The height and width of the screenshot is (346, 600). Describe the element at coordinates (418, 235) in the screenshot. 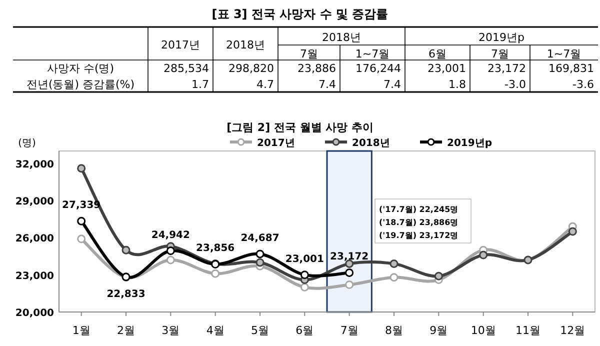

I see `annotation: ('19.7월) 23,172명` at that location.